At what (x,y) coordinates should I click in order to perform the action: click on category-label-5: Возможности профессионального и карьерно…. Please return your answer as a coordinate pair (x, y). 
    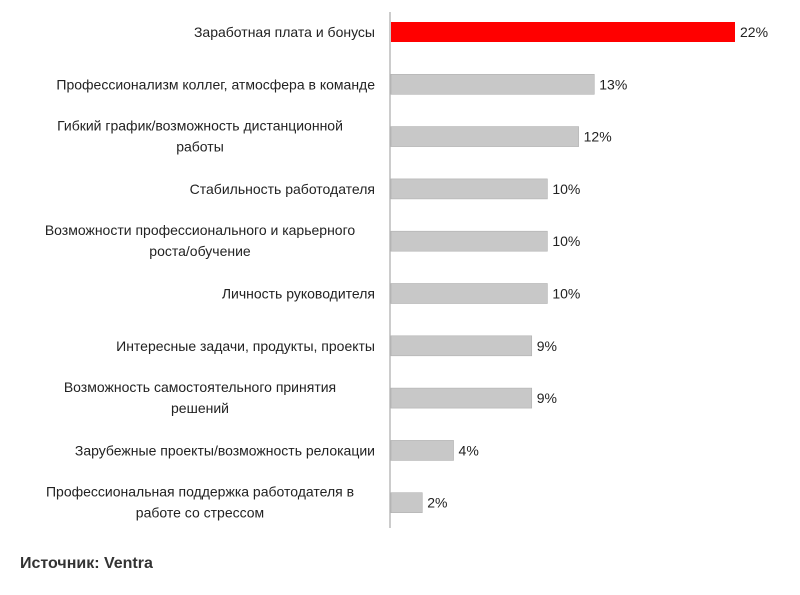
    Looking at the image, I should click on (200, 240).